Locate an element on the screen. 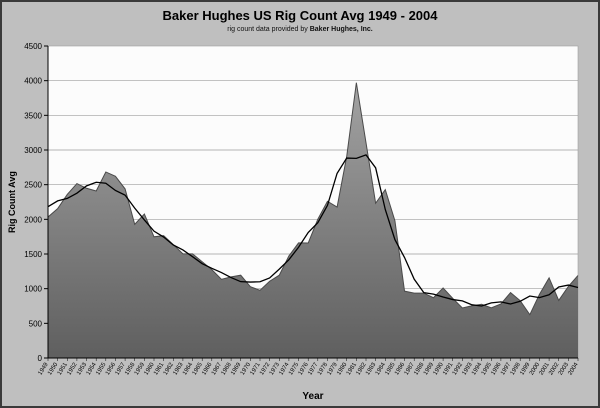  y-tick-label: 2500 is located at coordinates (33, 185).